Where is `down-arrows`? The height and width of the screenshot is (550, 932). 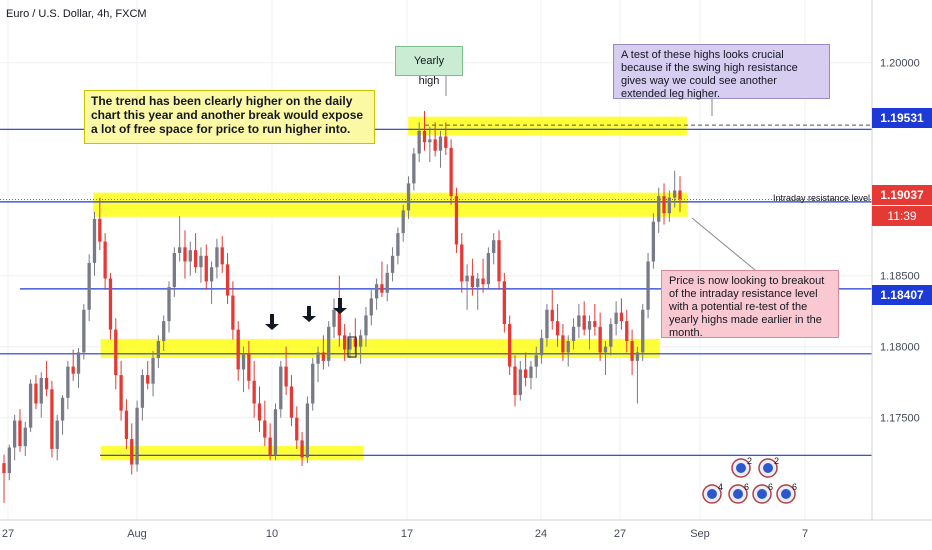 down-arrows is located at coordinates (311, 328).